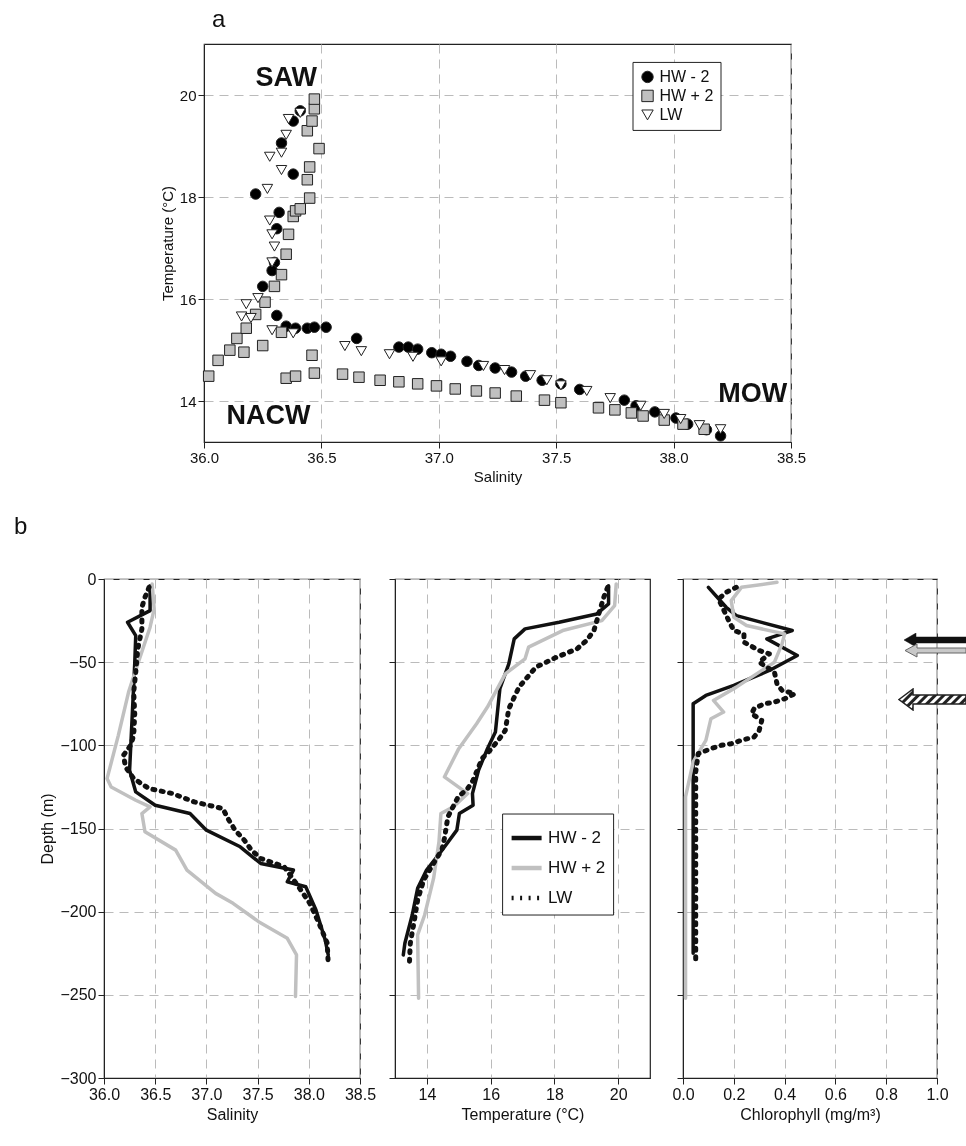 The width and height of the screenshot is (966, 1146). Describe the element at coordinates (491, 1094) in the screenshot. I see `x-tick-label: 16` at that location.